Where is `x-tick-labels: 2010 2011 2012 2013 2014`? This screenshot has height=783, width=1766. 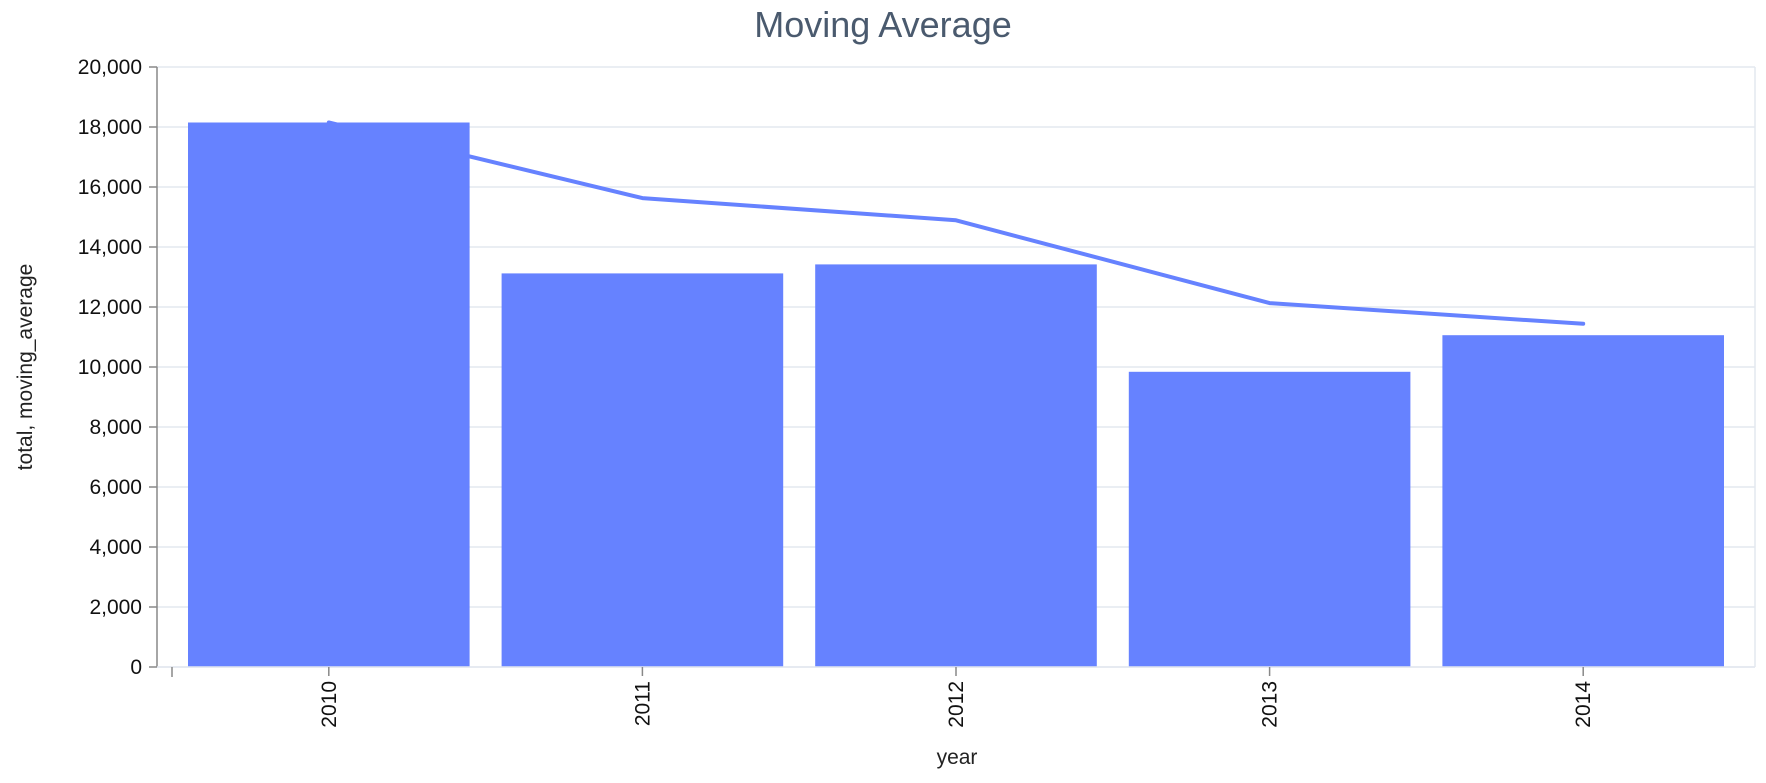 x-tick-labels: 2010 2011 2012 2013 2014 is located at coordinates (956, 704).